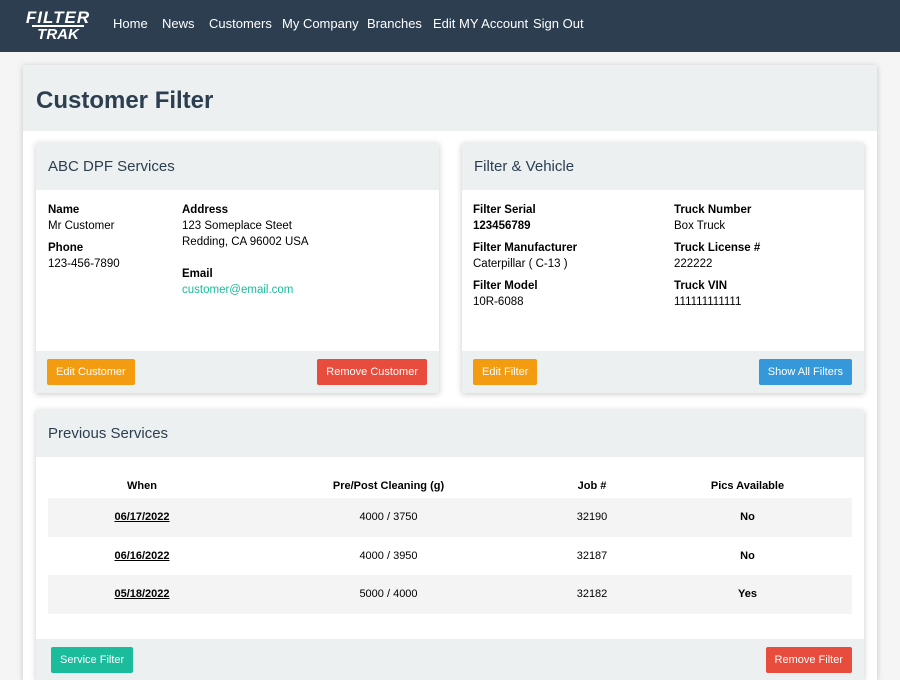 This screenshot has height=680, width=900. What do you see at coordinates (142, 555) in the screenshot?
I see `date-link: 06/16/2022` at bounding box center [142, 555].